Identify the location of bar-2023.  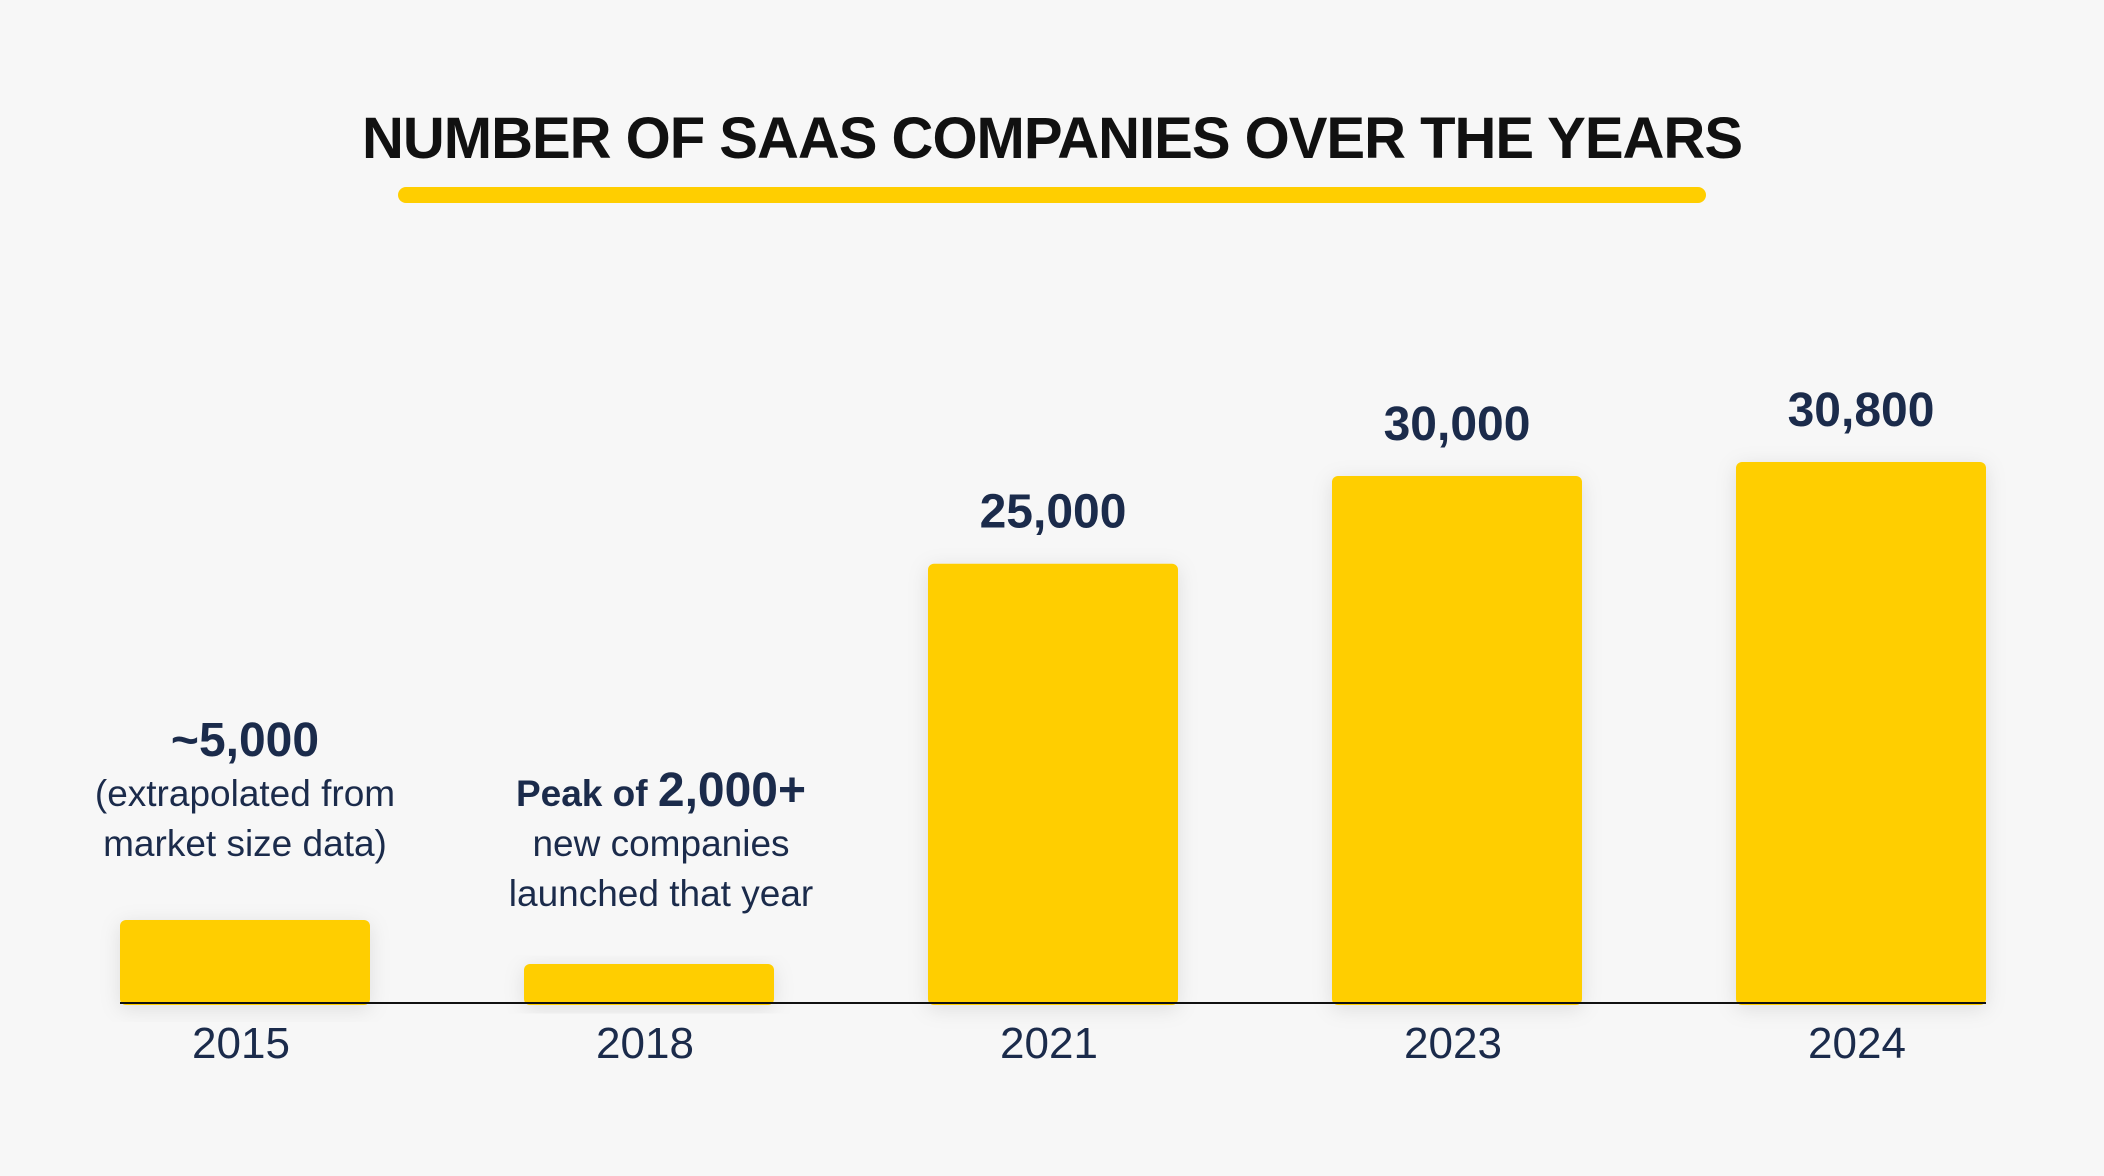
(1457, 740).